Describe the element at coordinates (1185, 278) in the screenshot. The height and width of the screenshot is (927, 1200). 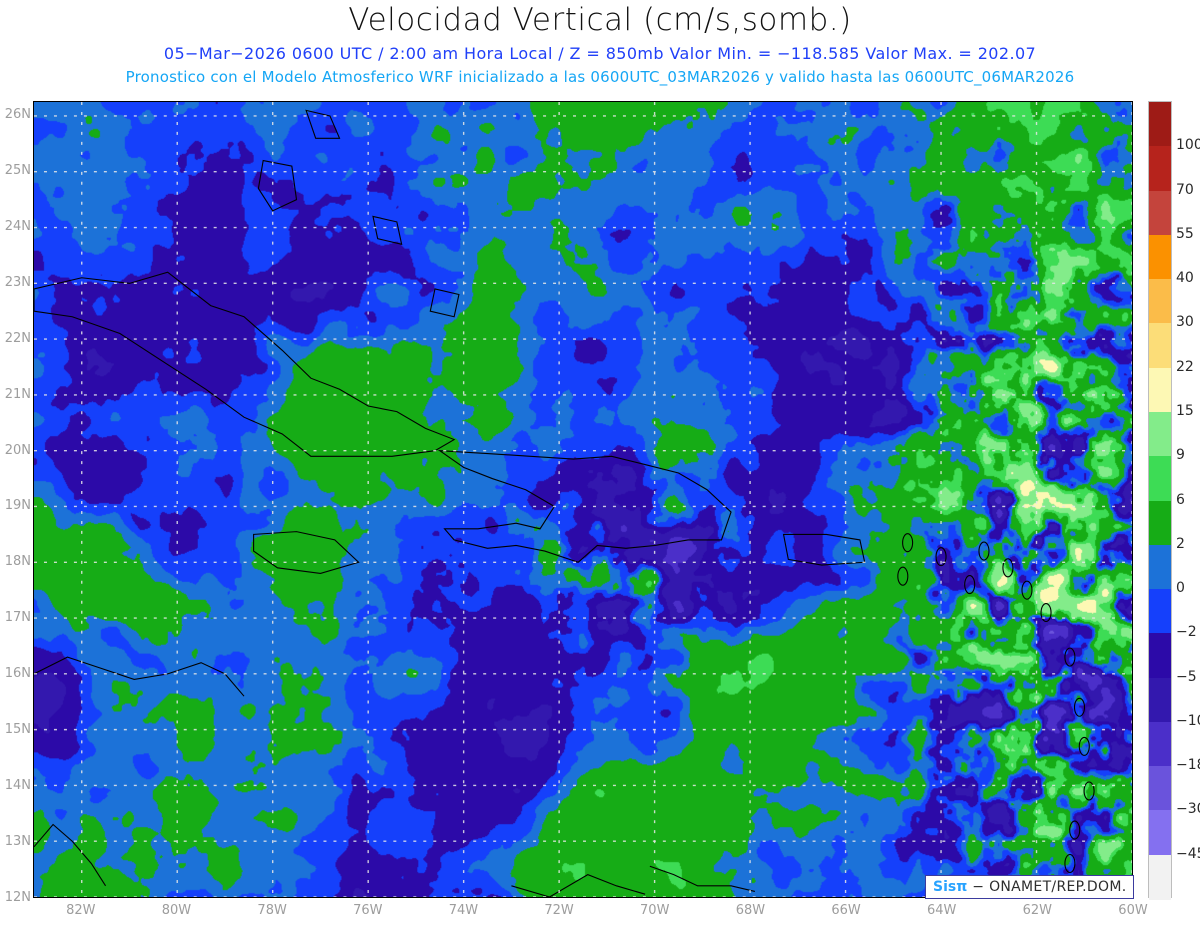
I see `colorbar-tick-label: 40` at that location.